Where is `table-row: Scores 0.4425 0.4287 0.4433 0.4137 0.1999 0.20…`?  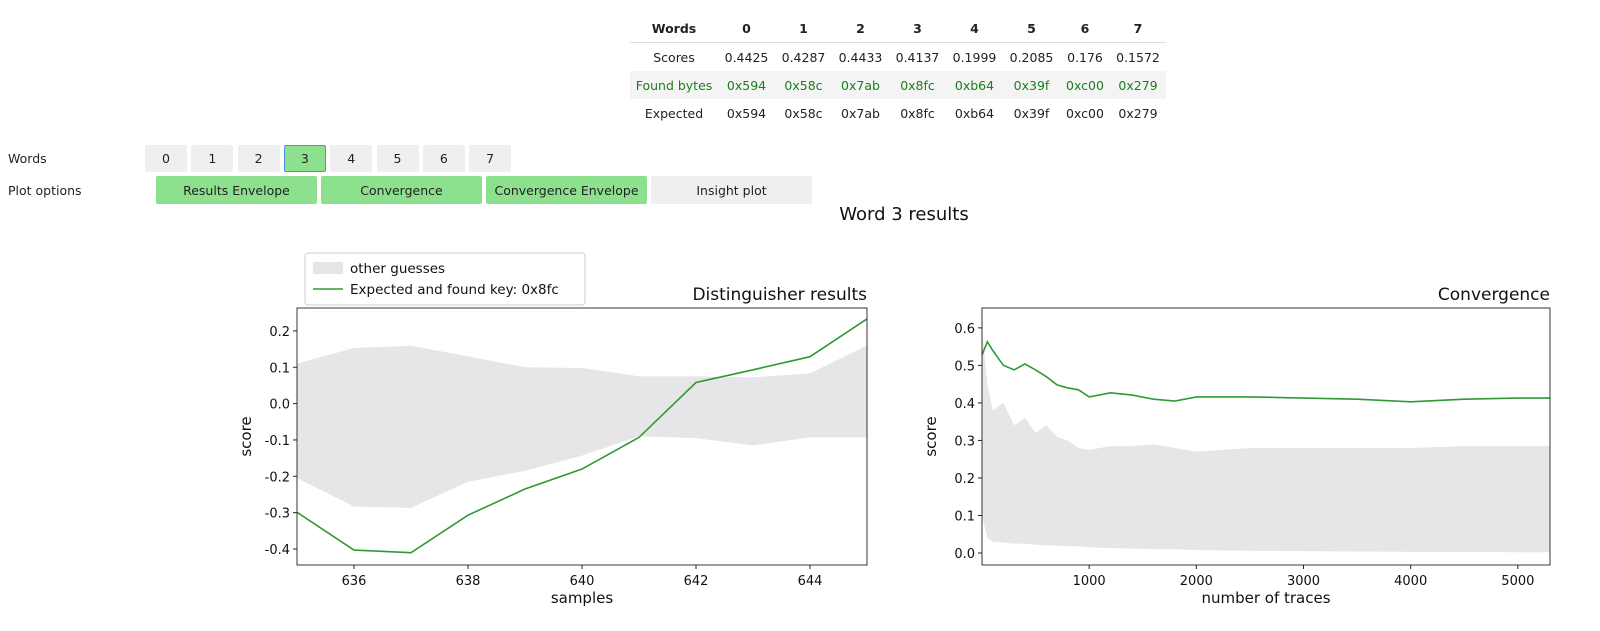
table-row: Scores 0.4425 0.4287 0.4433 0.4137 0.1999 0.20… is located at coordinates (898, 57).